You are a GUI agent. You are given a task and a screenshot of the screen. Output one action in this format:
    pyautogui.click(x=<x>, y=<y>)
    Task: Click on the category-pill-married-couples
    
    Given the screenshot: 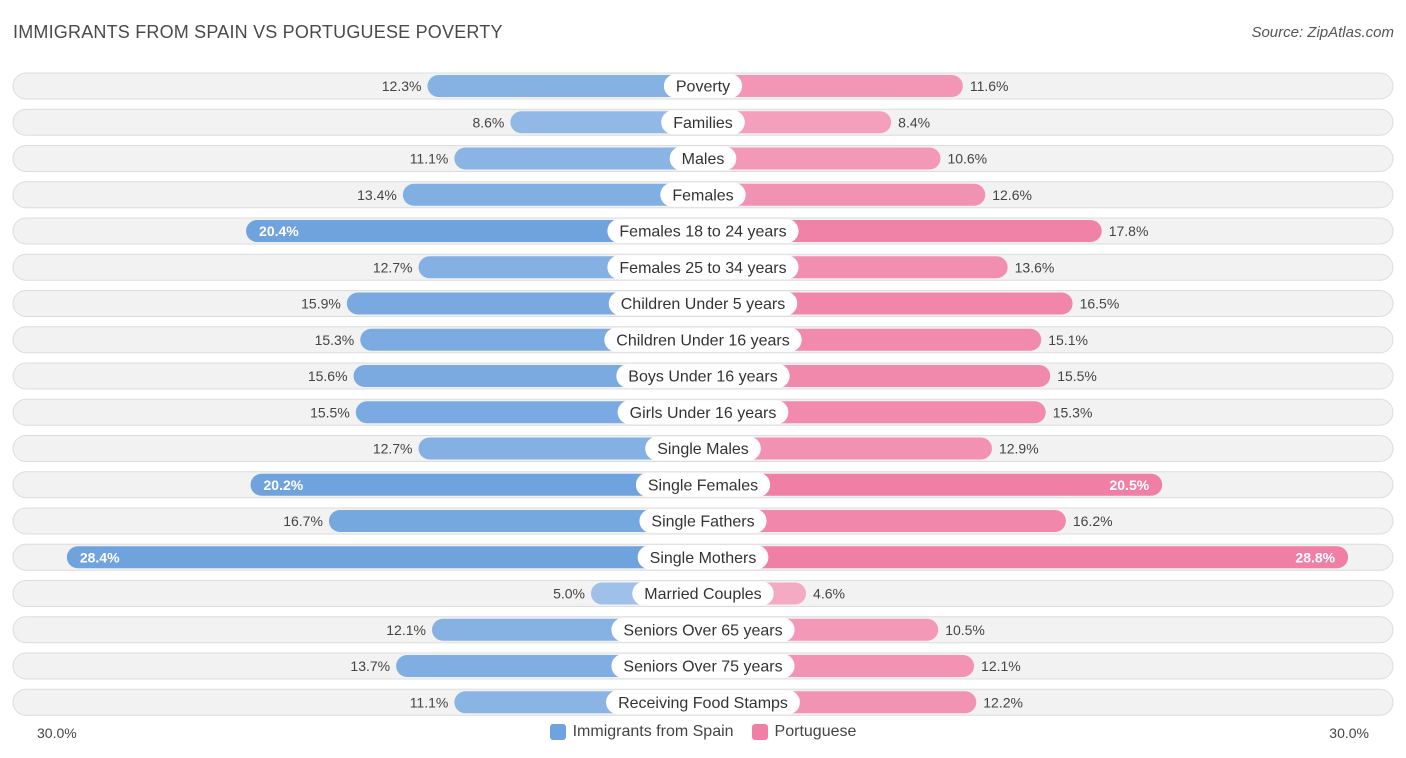 What is the action you would take?
    pyautogui.click(x=703, y=593)
    